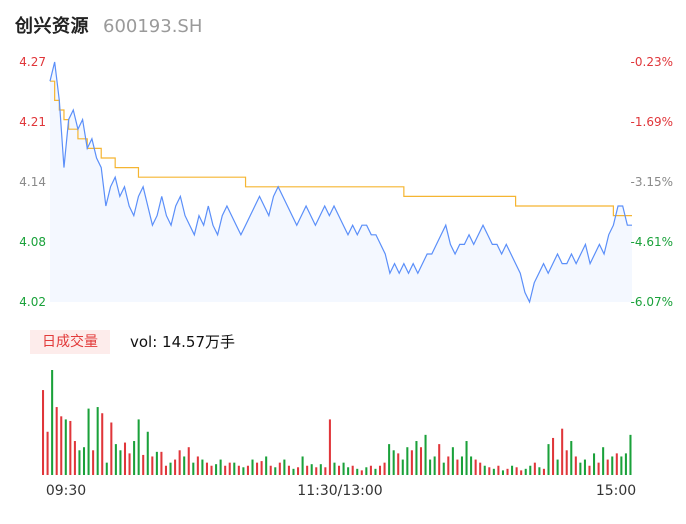 This screenshot has width=686, height=524. I want to click on stock-header: 创兴资源 600193.SH, so click(108, 27).